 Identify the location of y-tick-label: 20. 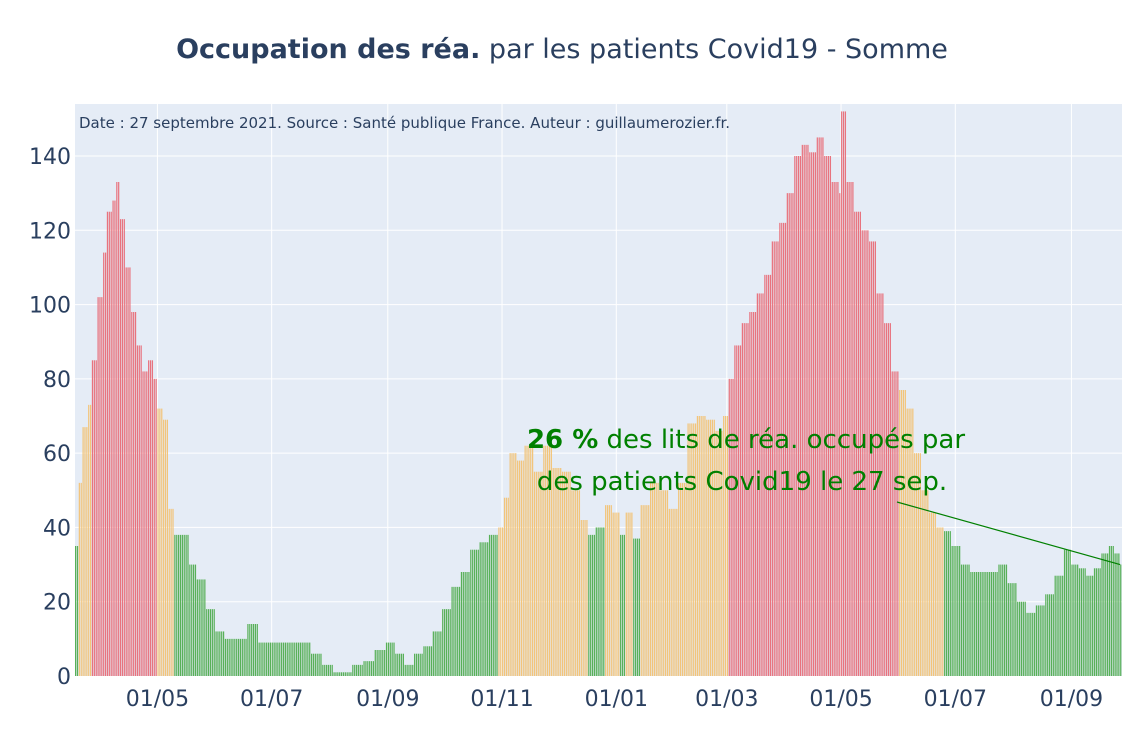
(57, 603).